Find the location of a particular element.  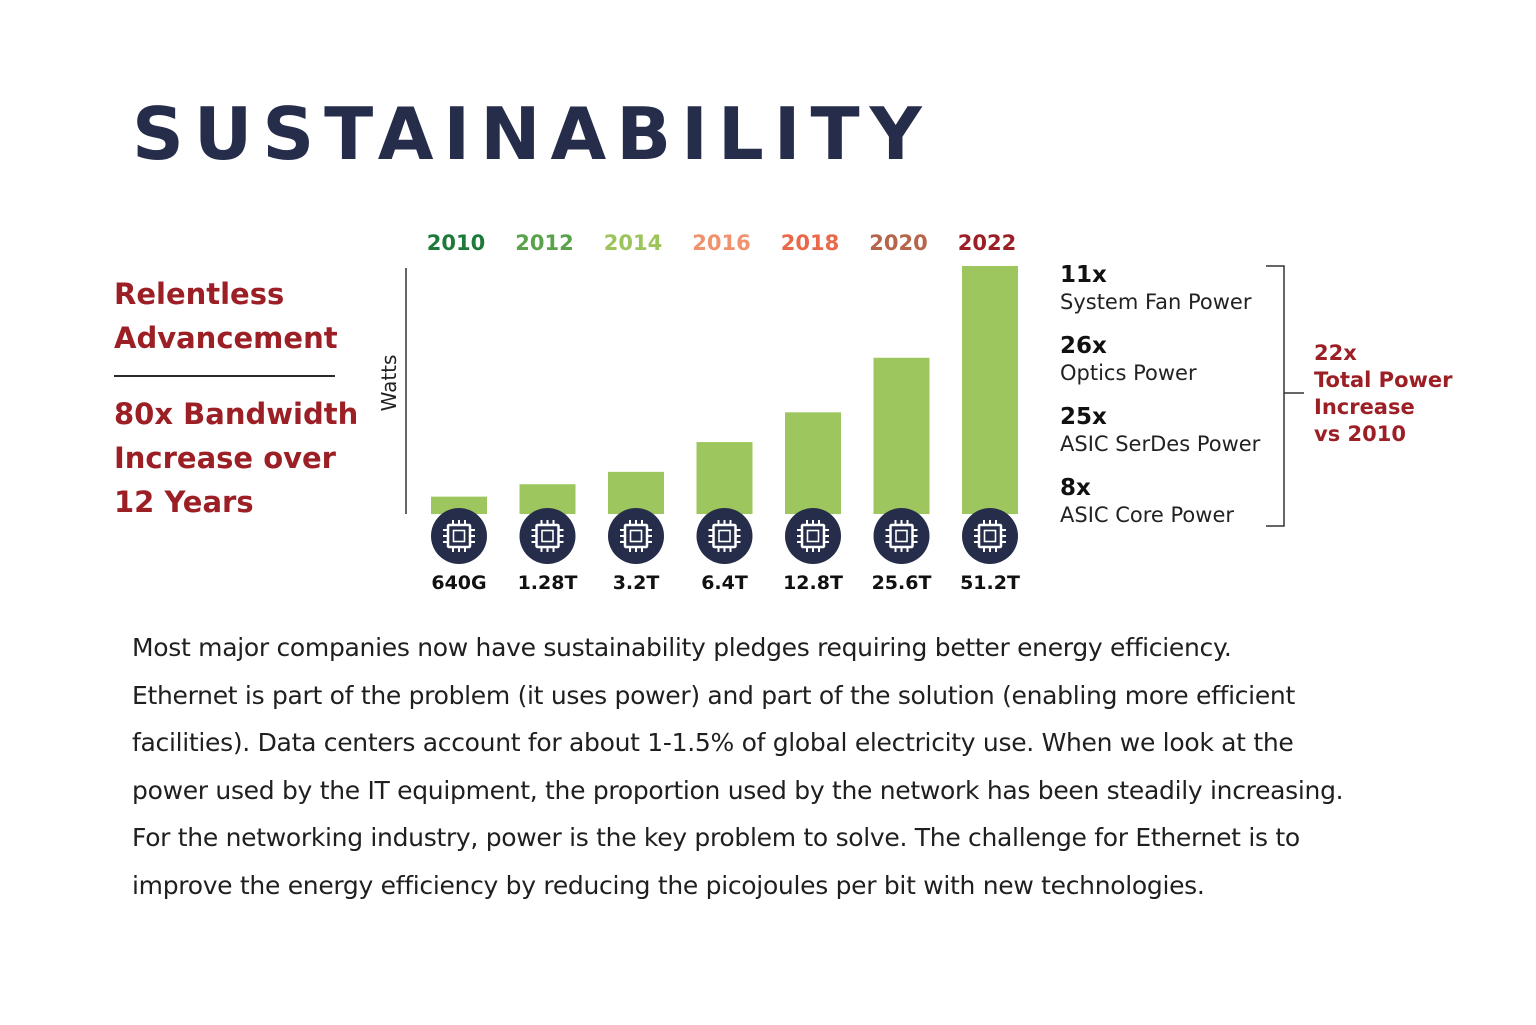

y-axis-label: Watts is located at coordinates (389, 383).